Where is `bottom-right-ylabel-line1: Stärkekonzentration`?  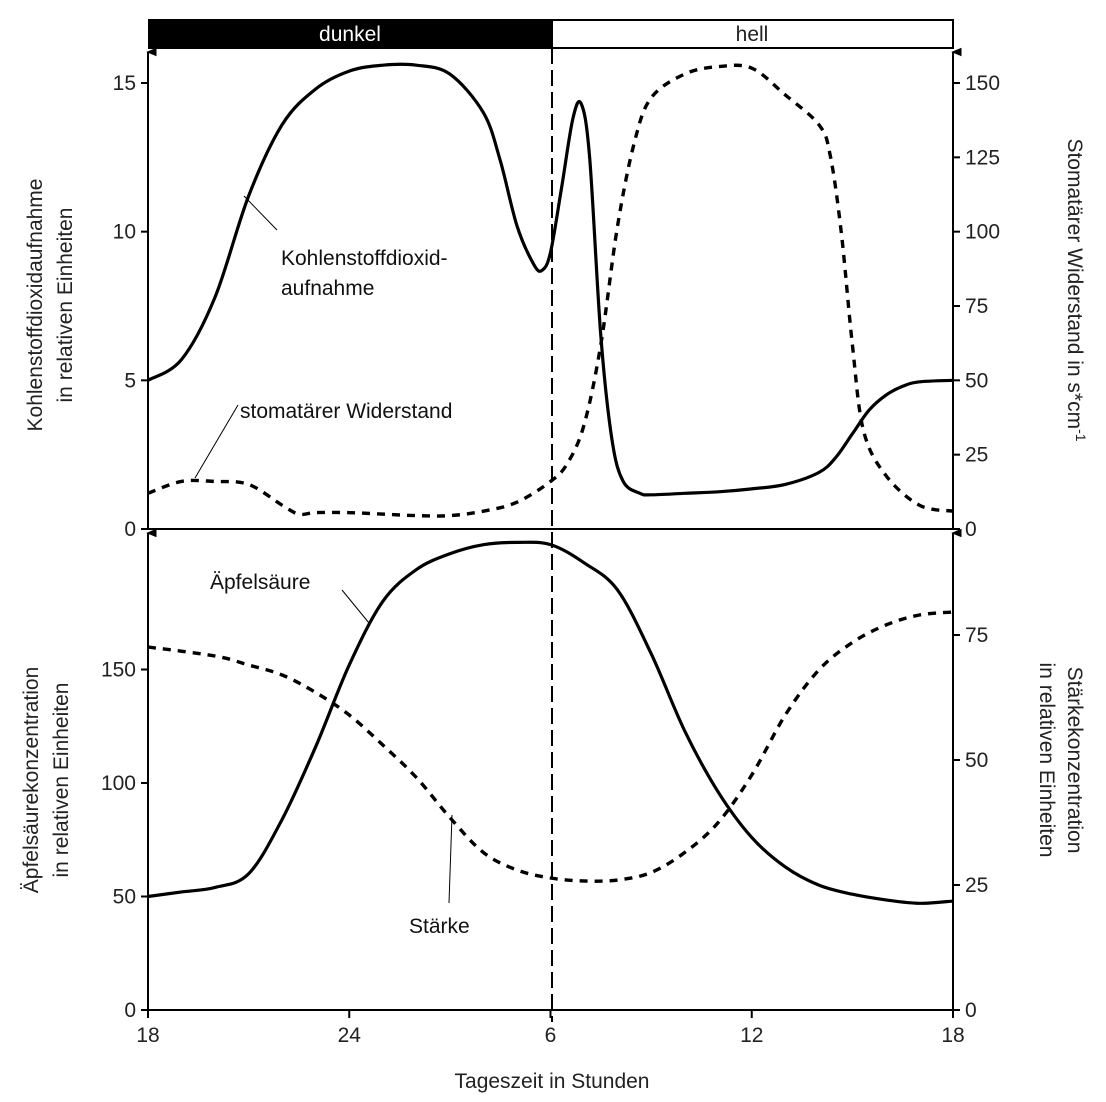
bottom-right-ylabel-line1: Stärkekonzentration is located at coordinates (1074, 760).